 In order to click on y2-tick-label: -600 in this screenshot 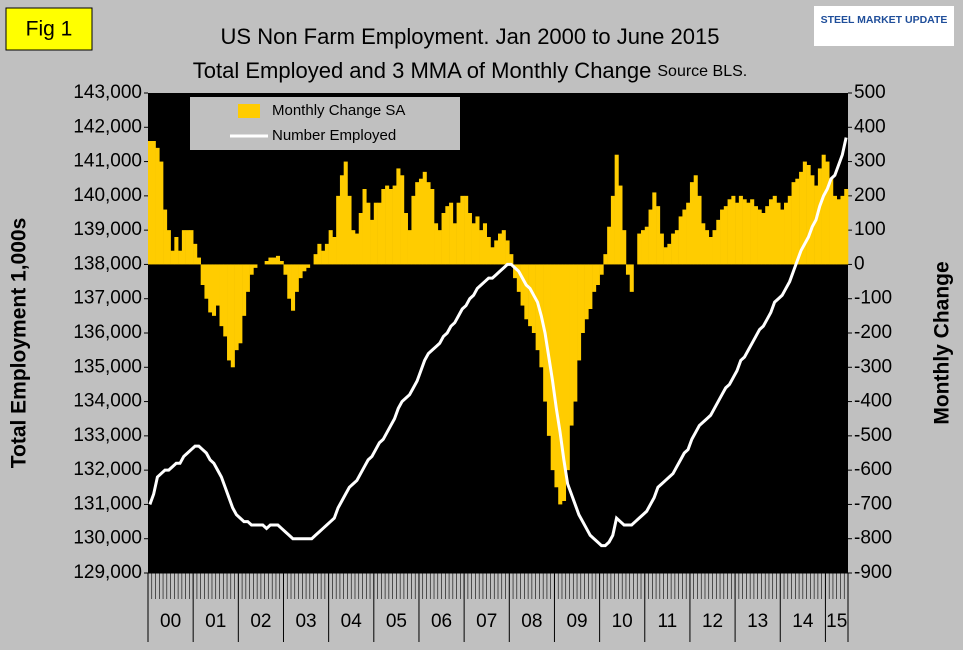, I will do `click(873, 469)`.